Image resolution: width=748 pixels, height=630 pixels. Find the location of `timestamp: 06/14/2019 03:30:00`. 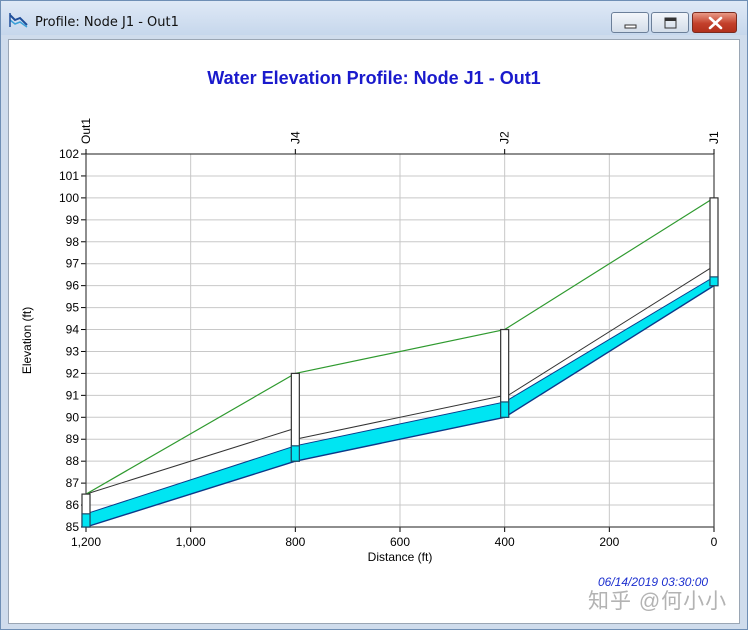

timestamp: 06/14/2019 03:30:00 is located at coordinates (653, 582).